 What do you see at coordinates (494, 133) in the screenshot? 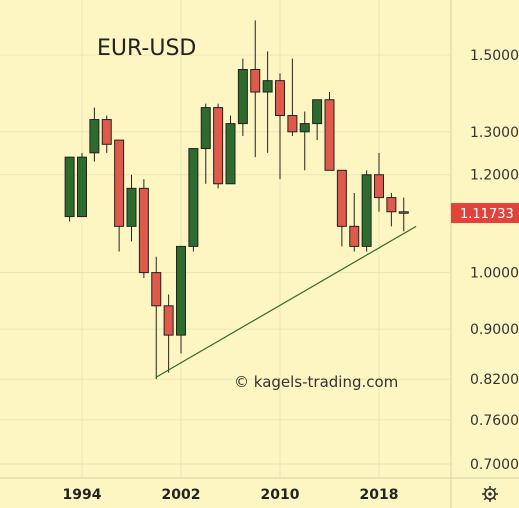
I see `y-tick-label: 1.30000` at bounding box center [494, 133].